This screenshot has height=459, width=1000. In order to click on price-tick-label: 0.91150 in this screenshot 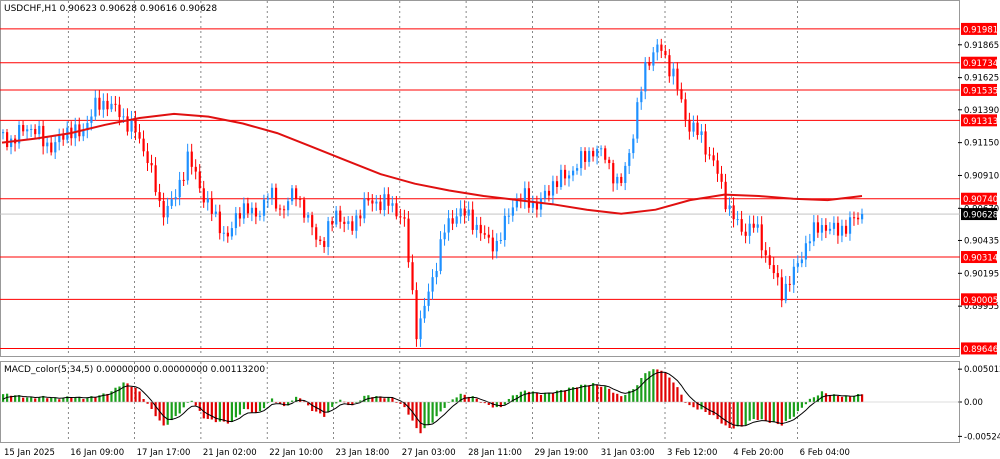, I will do `click(981, 144)`.